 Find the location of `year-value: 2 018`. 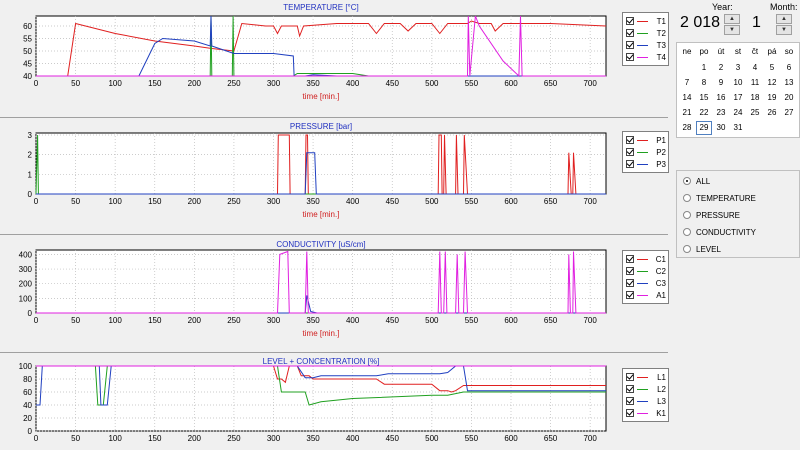

year-value: 2 018 is located at coordinates (700, 22).